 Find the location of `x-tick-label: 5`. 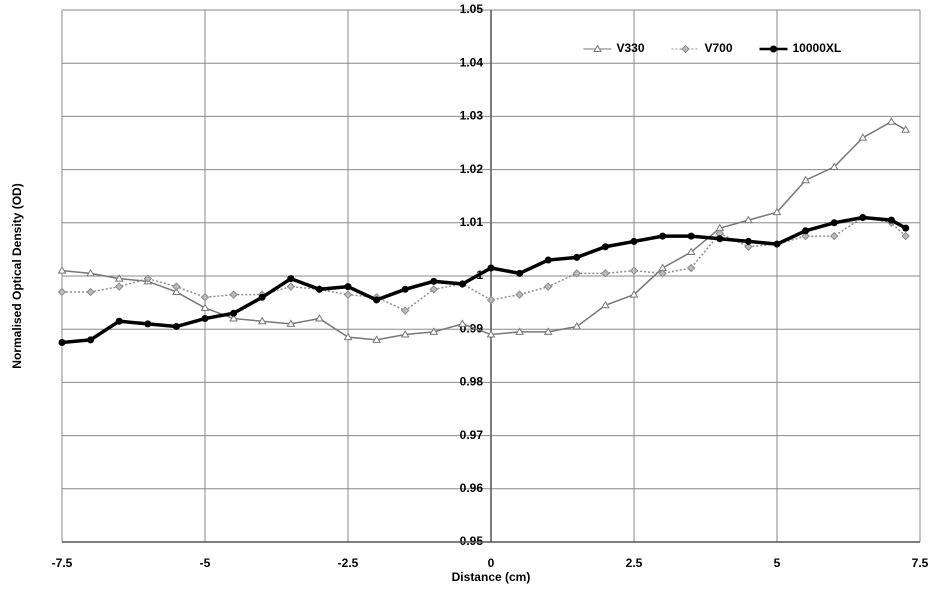

x-tick-label: 5 is located at coordinates (777, 563).